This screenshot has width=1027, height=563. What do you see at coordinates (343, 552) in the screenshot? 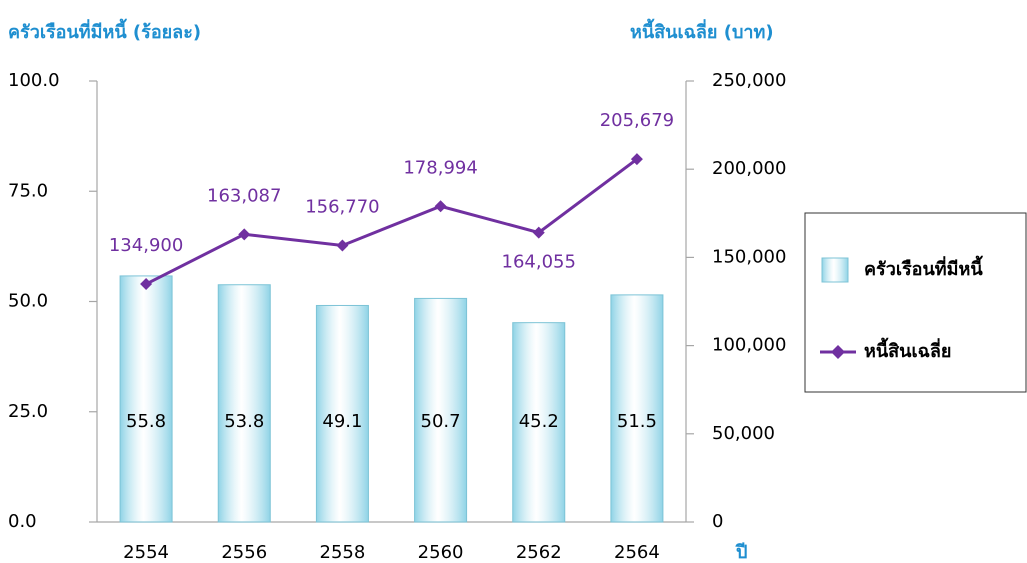
I see `x-tick-label: 2558` at bounding box center [343, 552].